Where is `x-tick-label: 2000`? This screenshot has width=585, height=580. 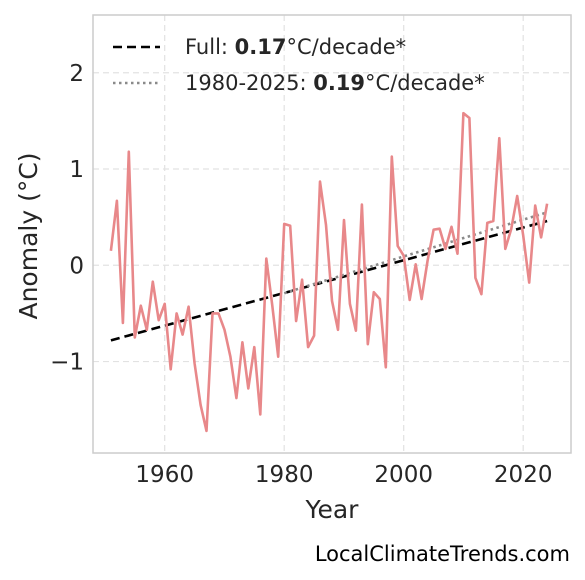
x-tick-label: 2000 is located at coordinates (403, 475).